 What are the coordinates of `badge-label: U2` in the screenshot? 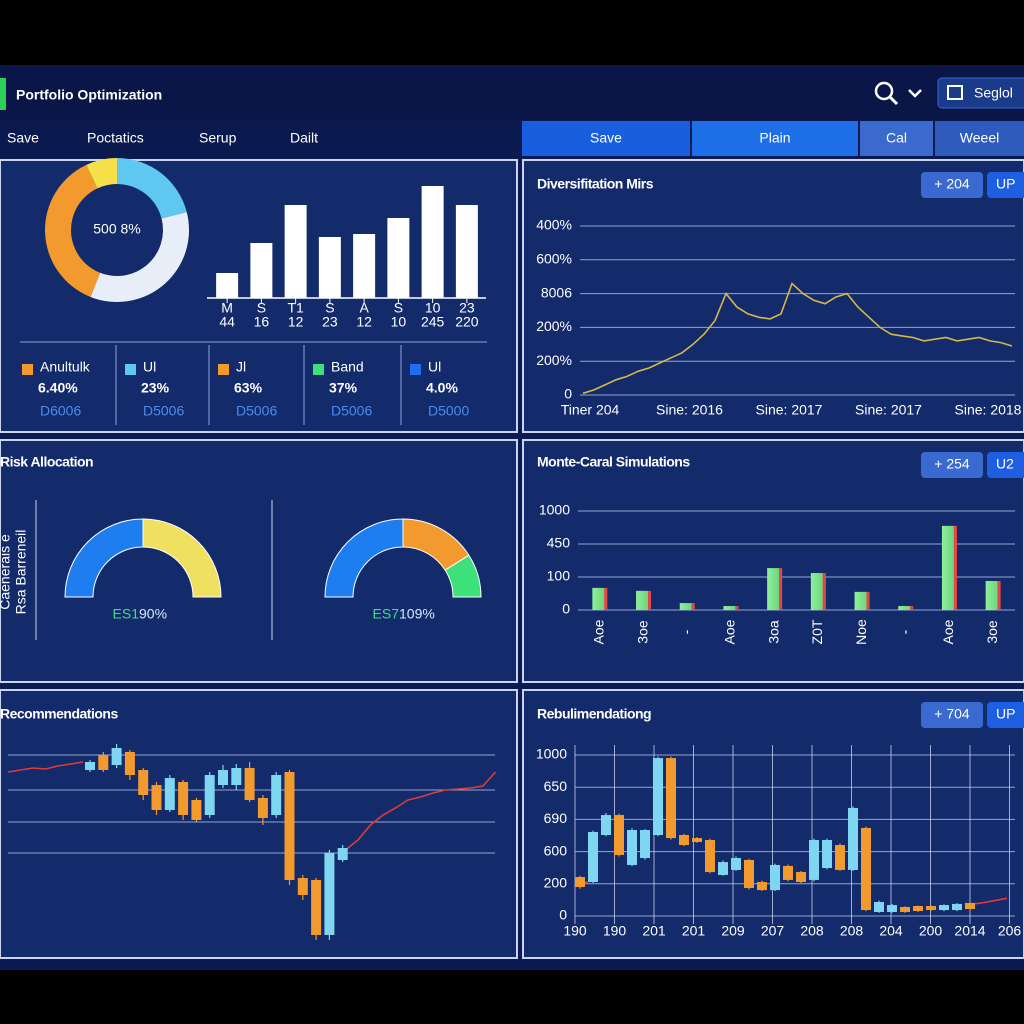 It's located at (1005, 464).